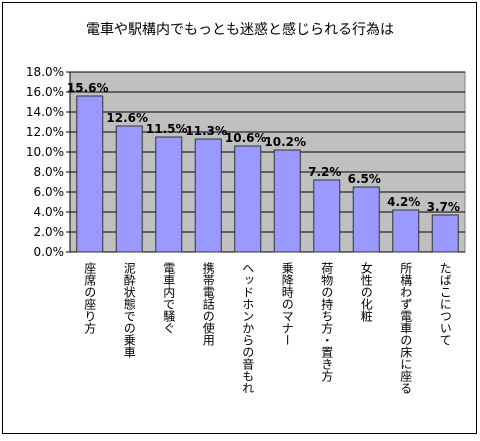  Describe the element at coordinates (443, 207) in the screenshot. I see `value-label: 3.7%` at that location.